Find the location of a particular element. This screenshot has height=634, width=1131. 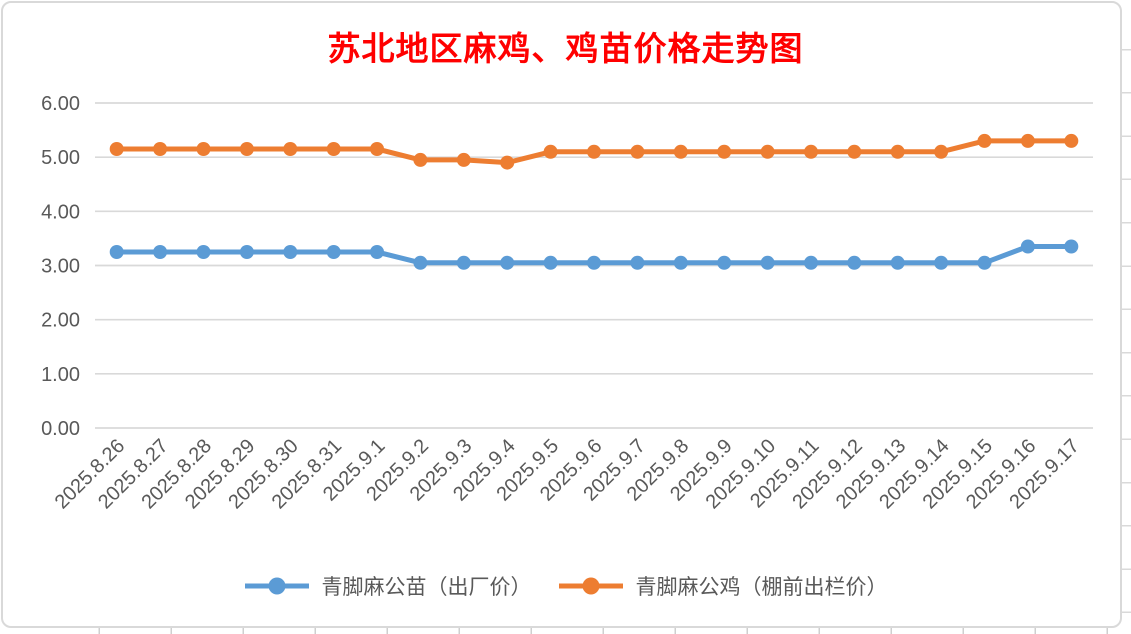

y-tick-label: 3.00 is located at coordinates (60, 267).